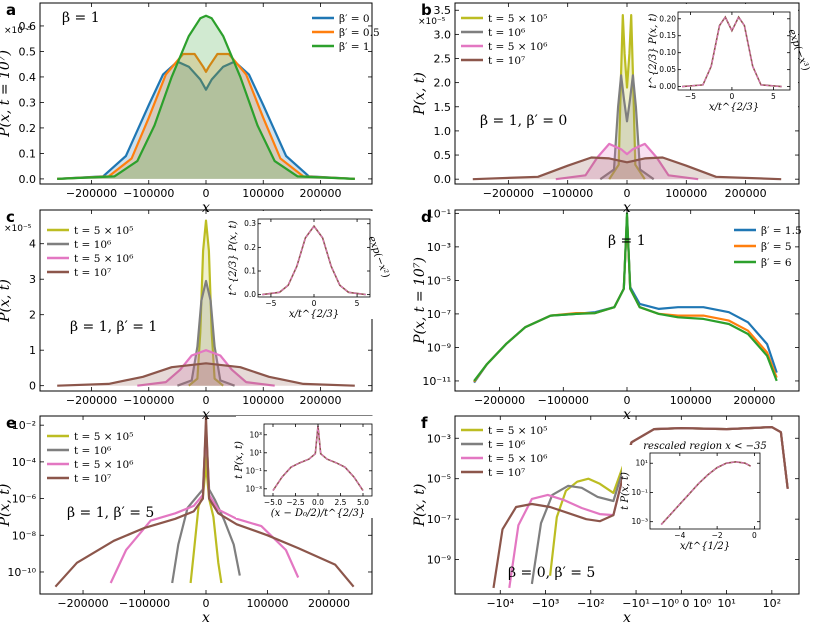  What do you see at coordinates (28, 26) in the screenshot?
I see `y-tick-label: 0.6` at bounding box center [28, 26].